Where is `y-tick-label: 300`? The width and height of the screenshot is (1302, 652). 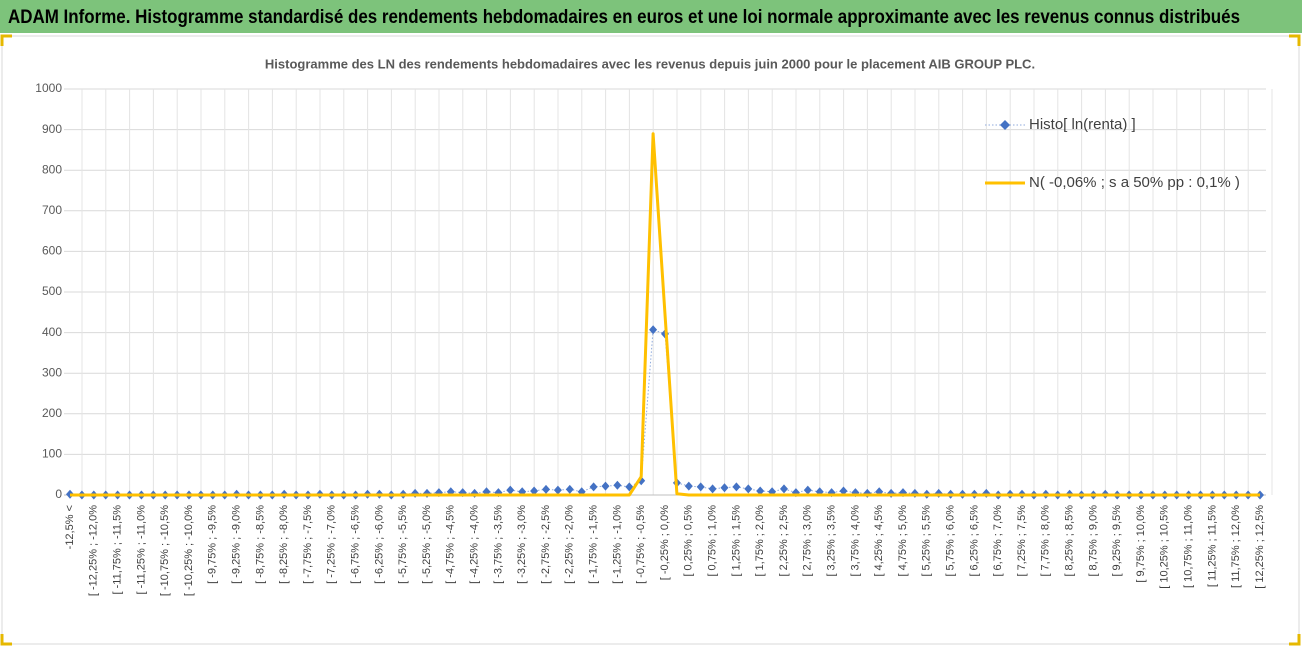 y-tick-label: 300 is located at coordinates (52, 372).